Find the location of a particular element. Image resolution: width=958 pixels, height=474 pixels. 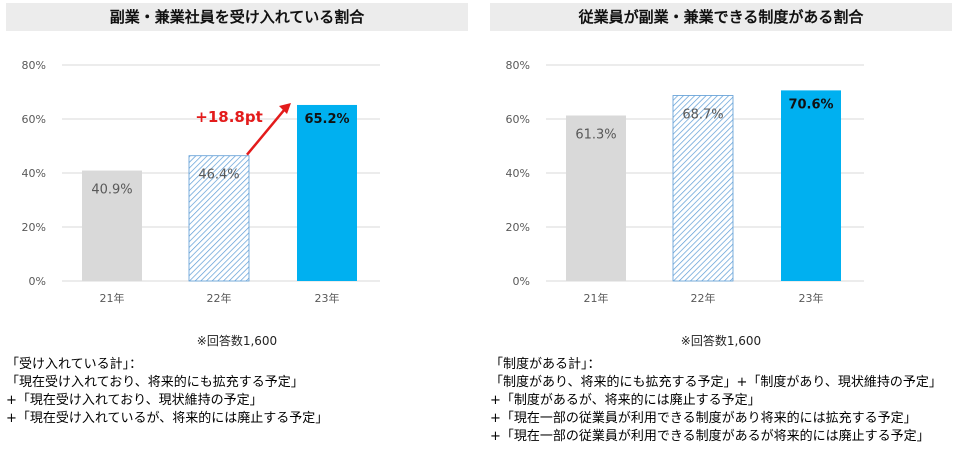

definition-line: +「制度があるが、将来的には廃止する予定」 is located at coordinates (625, 400).